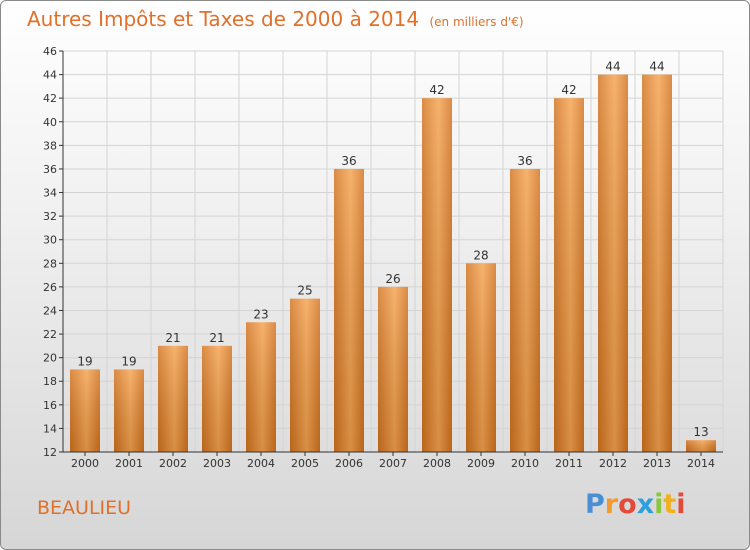 This screenshot has height=550, width=750. I want to click on bar-shade-2010, so click(525, 310).